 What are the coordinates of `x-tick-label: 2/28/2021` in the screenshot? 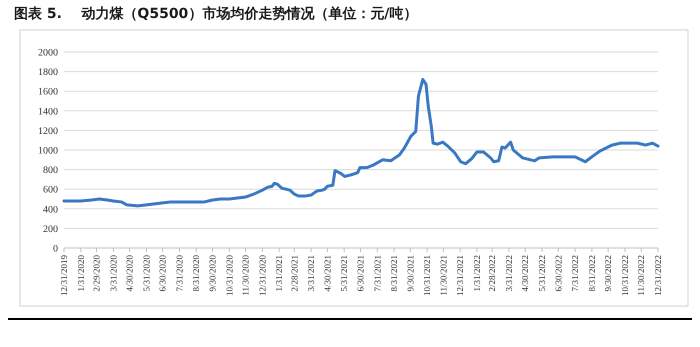 It's located at (294, 273).